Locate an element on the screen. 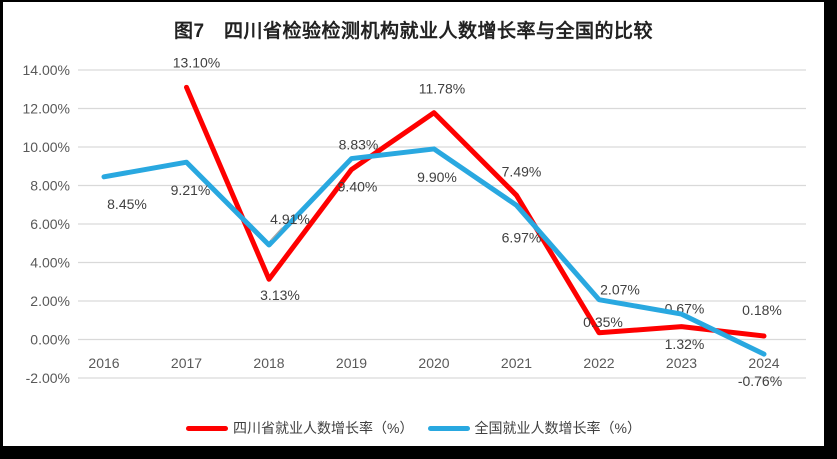 This screenshot has width=837, height=459. legend-item-national: 全国就业人数增长率（%） is located at coordinates (534, 428).